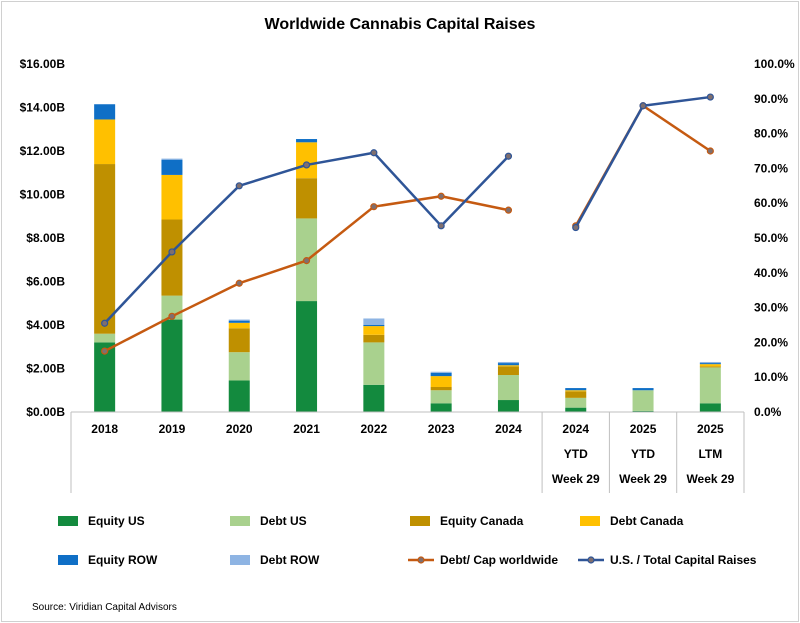 This screenshot has width=800, height=623. What do you see at coordinates (441, 429) in the screenshot?
I see `x-tick-label: 2023` at bounding box center [441, 429].